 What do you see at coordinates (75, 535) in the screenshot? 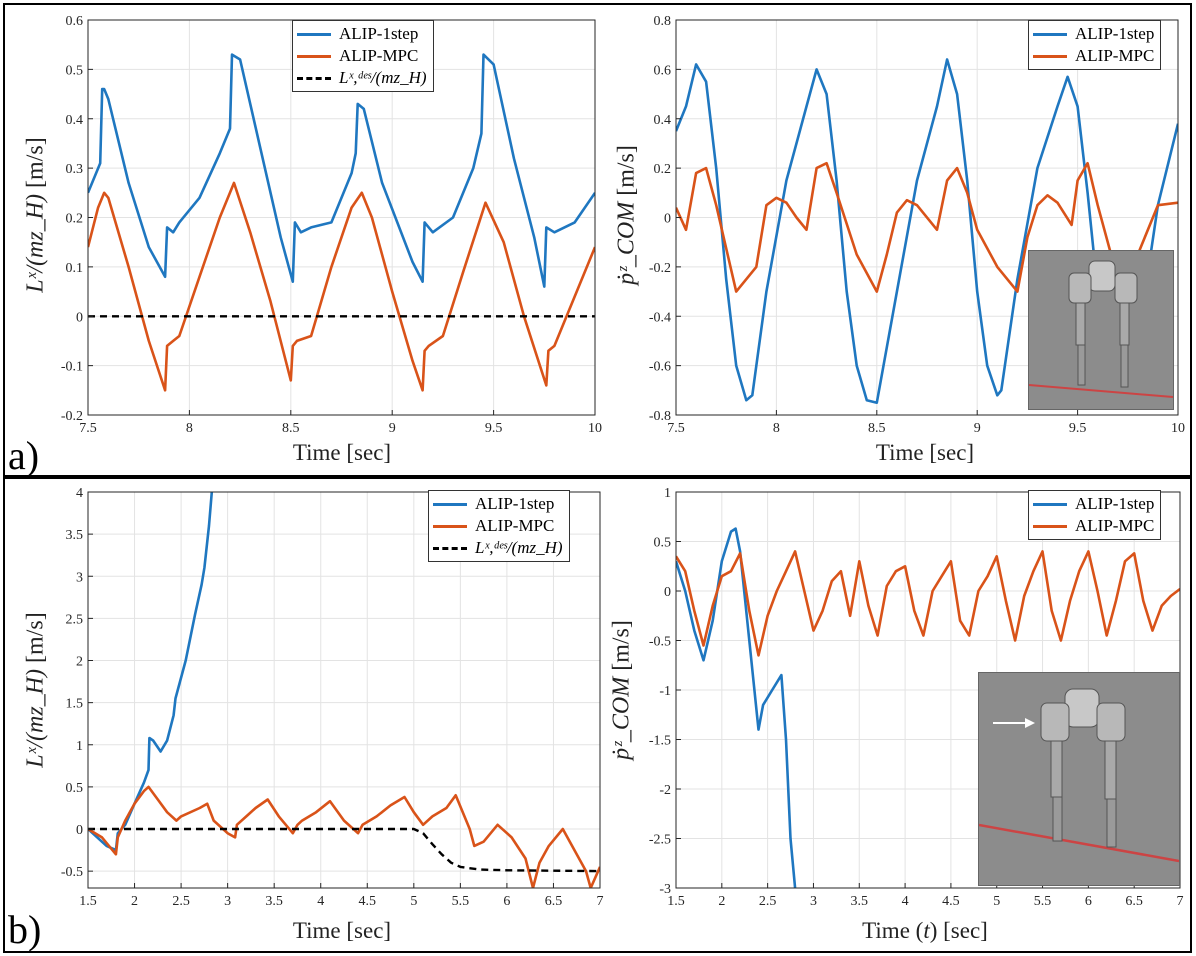
I see `y-tick-label: 3.5` at bounding box center [75, 535].